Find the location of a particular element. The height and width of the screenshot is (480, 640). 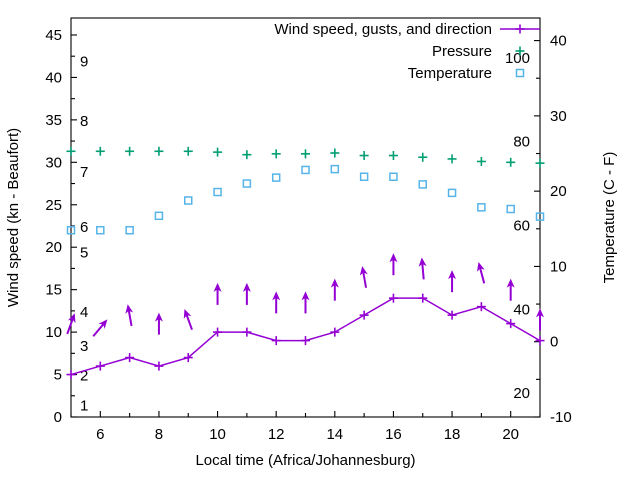

y-tick-label: 45 is located at coordinates (53, 35).